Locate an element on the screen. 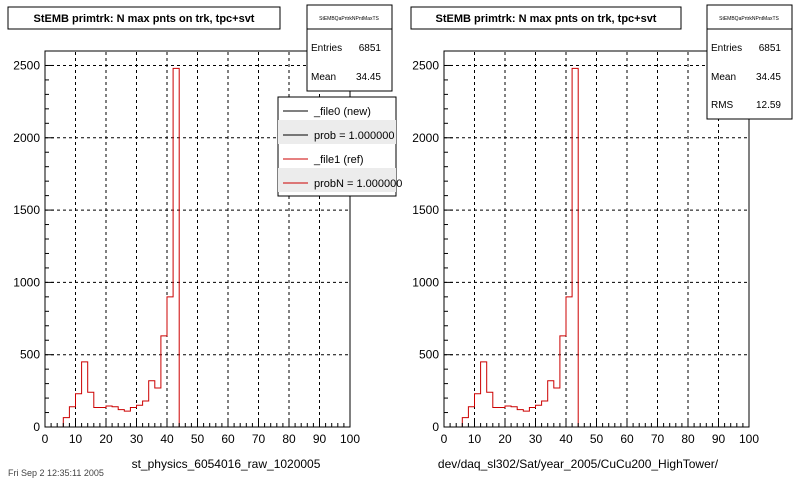 Image resolution: width=800 pixels, height=480 pixels. left-stats-box is located at coordinates (349, 48).